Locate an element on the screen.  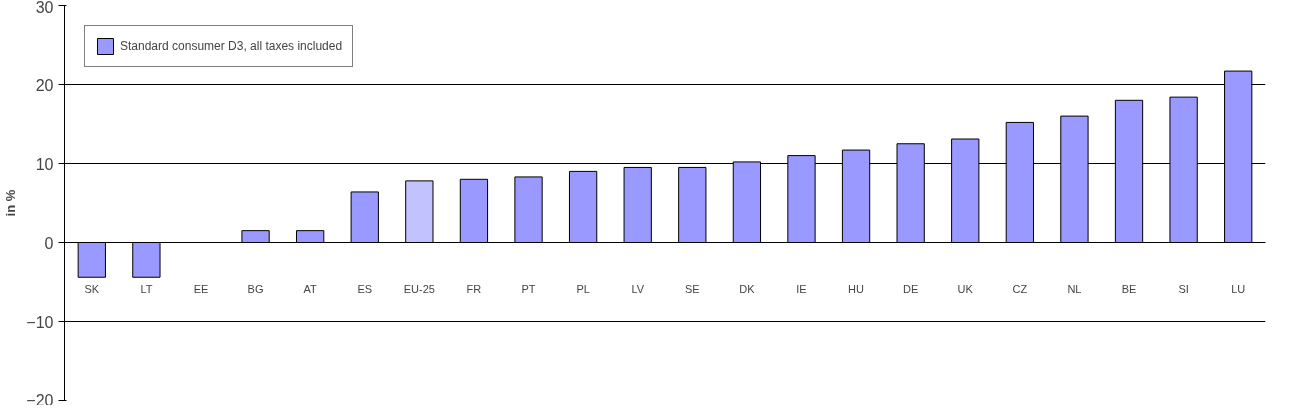
x-tick-label: LU is located at coordinates (1238, 288).